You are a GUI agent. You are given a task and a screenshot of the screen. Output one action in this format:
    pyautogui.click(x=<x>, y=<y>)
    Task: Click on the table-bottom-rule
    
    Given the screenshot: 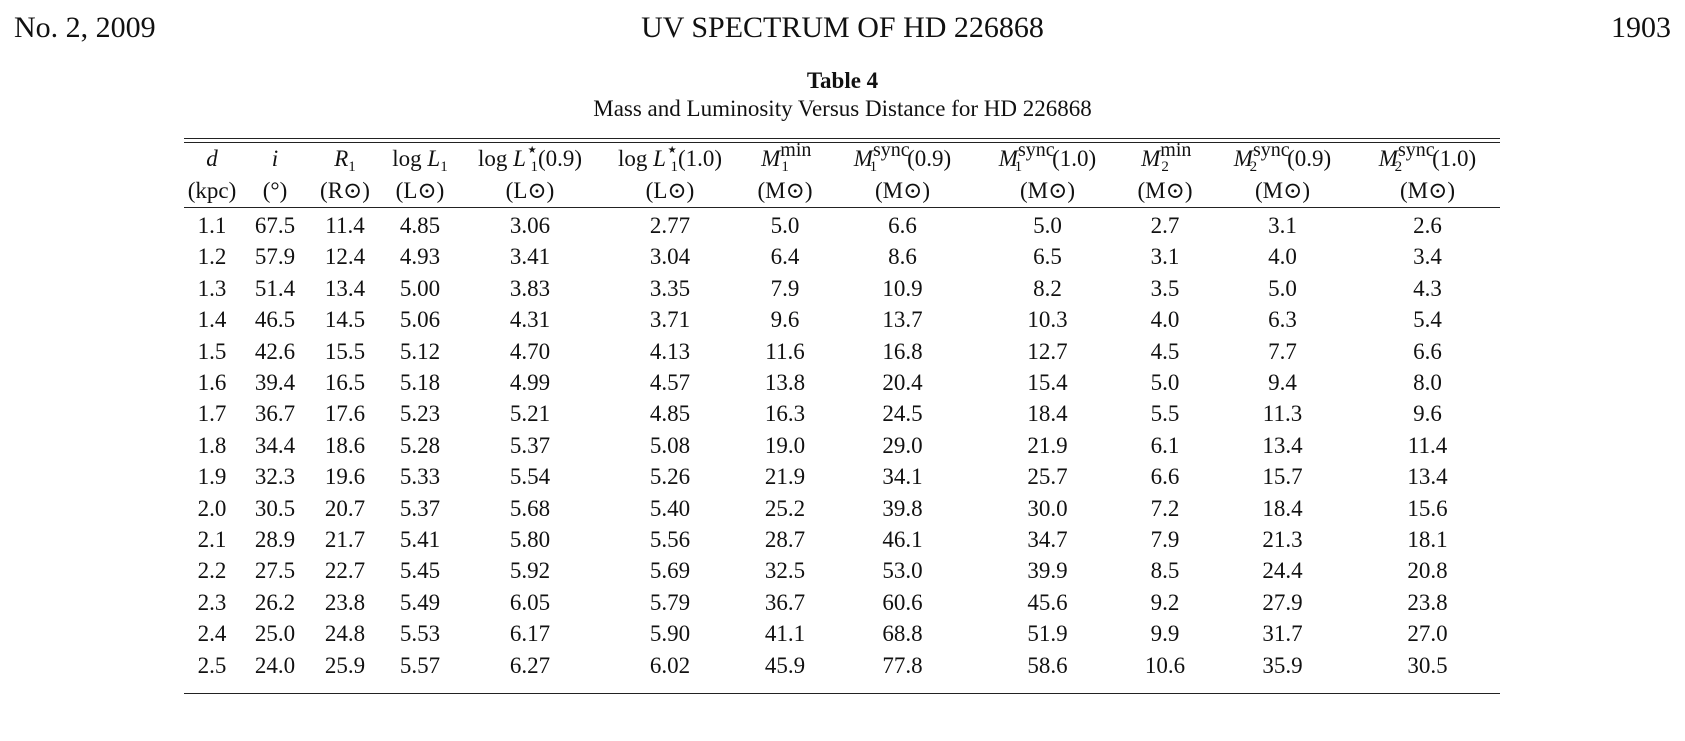 What is the action you would take?
    pyautogui.click(x=842, y=694)
    